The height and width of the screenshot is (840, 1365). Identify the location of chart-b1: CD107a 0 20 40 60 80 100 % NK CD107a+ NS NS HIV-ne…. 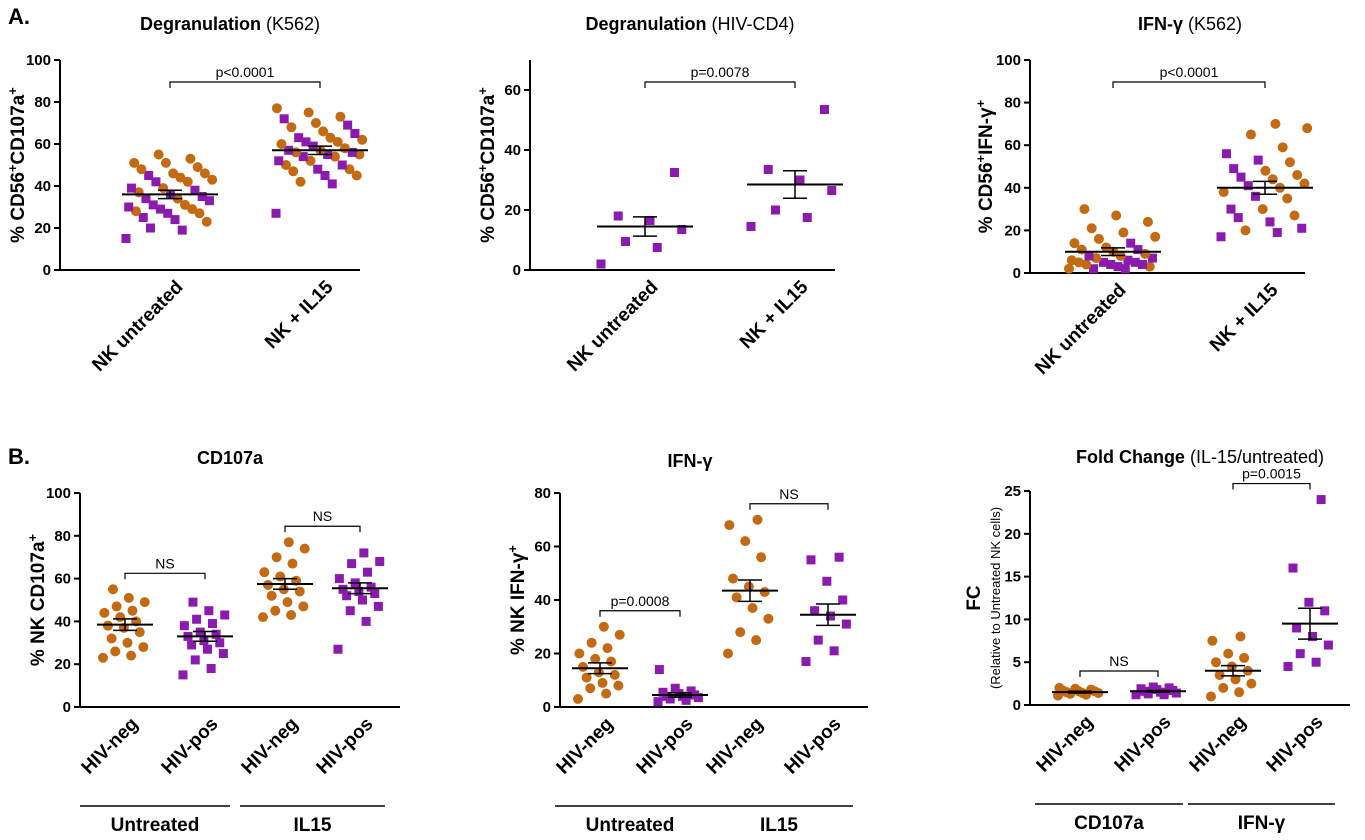
(212, 642).